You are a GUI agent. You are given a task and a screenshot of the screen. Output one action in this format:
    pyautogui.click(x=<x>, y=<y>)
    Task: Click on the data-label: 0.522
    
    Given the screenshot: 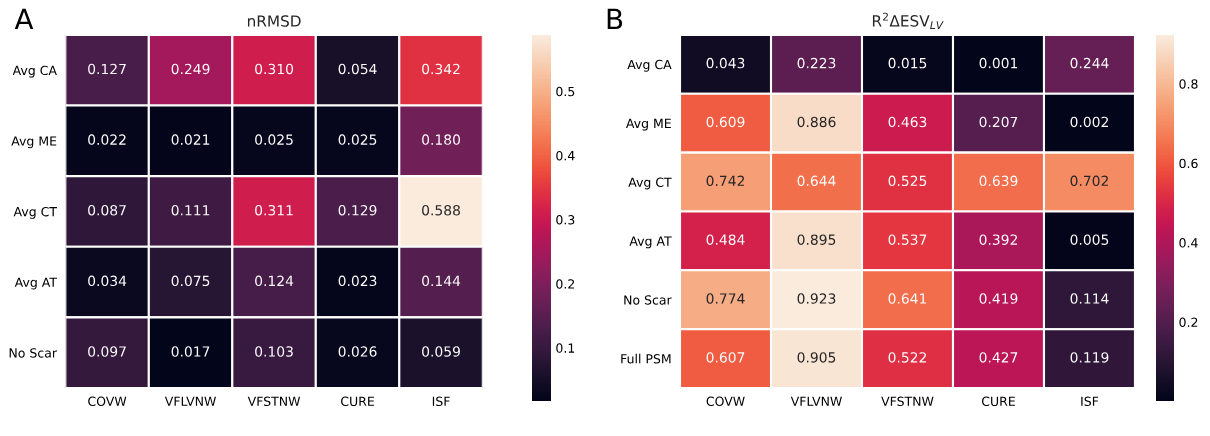 What is the action you would take?
    pyautogui.click(x=907, y=357)
    